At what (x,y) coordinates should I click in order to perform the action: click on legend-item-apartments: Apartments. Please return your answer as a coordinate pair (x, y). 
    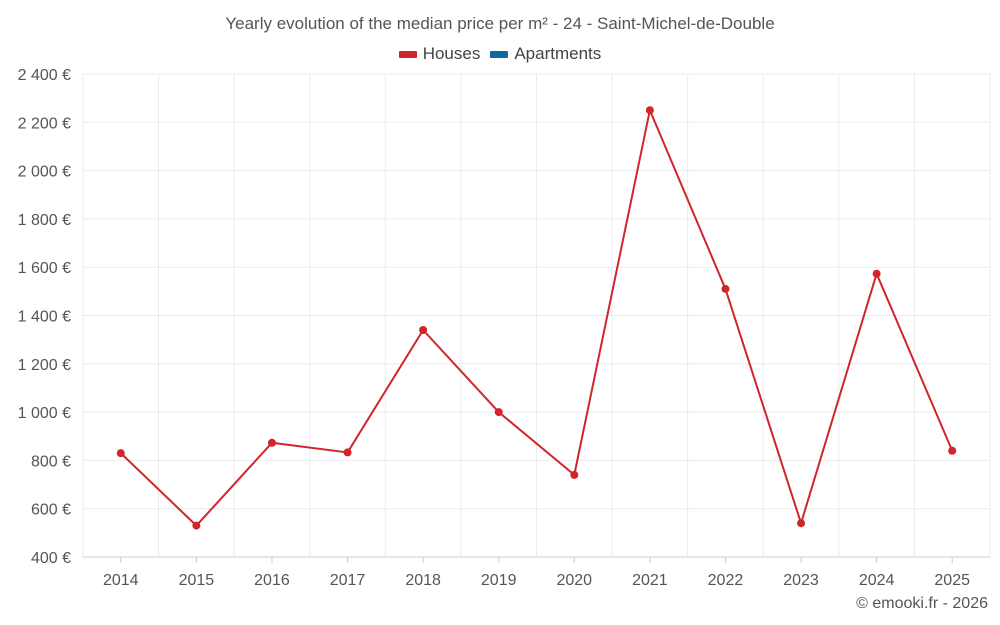
    Looking at the image, I should click on (545, 54).